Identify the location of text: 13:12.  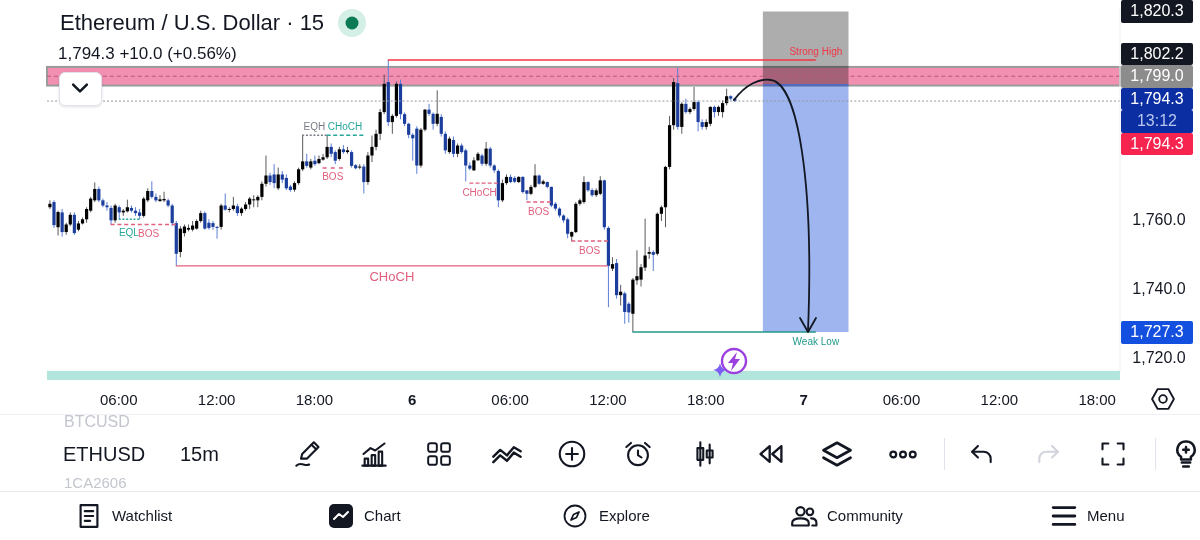
(1157, 121).